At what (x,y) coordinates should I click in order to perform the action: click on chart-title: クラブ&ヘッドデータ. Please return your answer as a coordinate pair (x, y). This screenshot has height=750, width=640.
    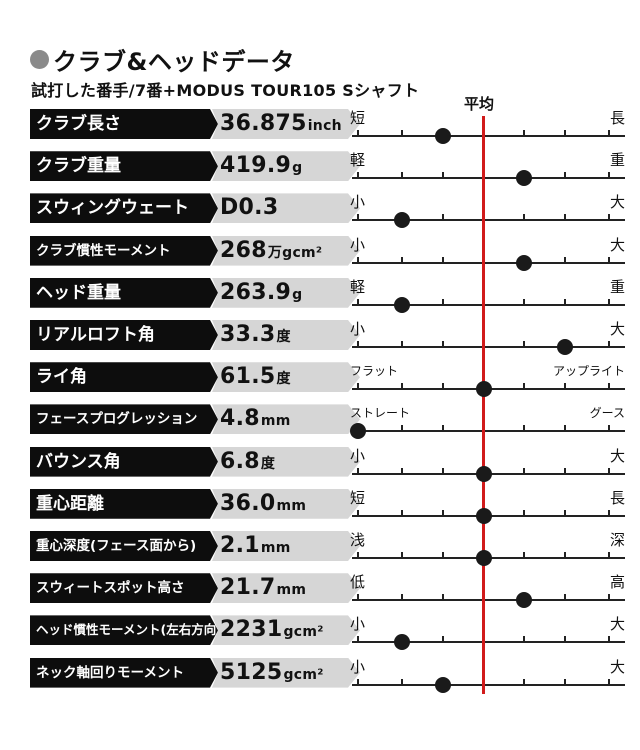
    Looking at the image, I should click on (174, 62).